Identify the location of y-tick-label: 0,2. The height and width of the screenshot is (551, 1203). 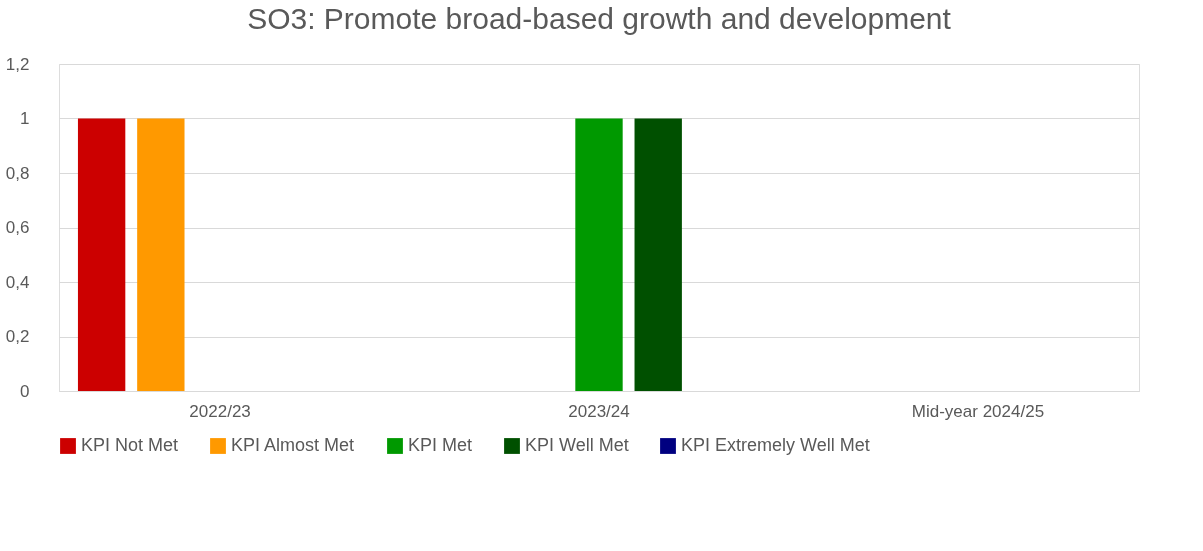
(17, 336).